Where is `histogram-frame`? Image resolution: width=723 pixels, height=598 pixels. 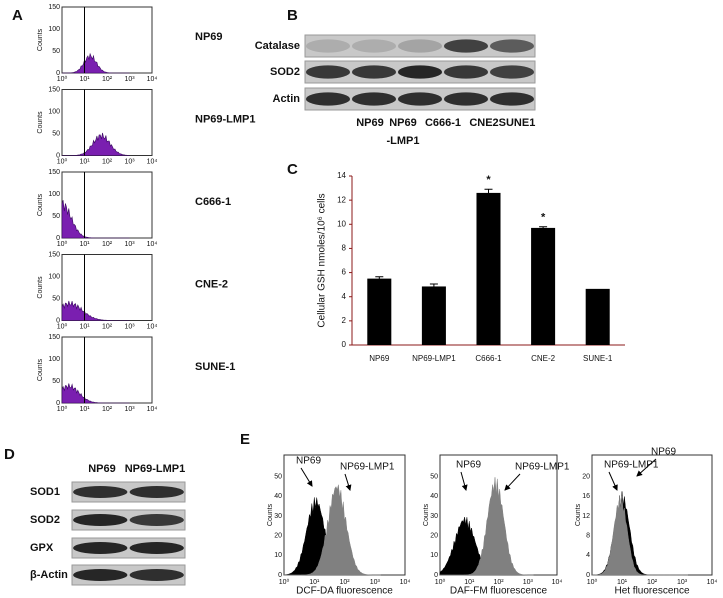 histogram-frame is located at coordinates (107, 40).